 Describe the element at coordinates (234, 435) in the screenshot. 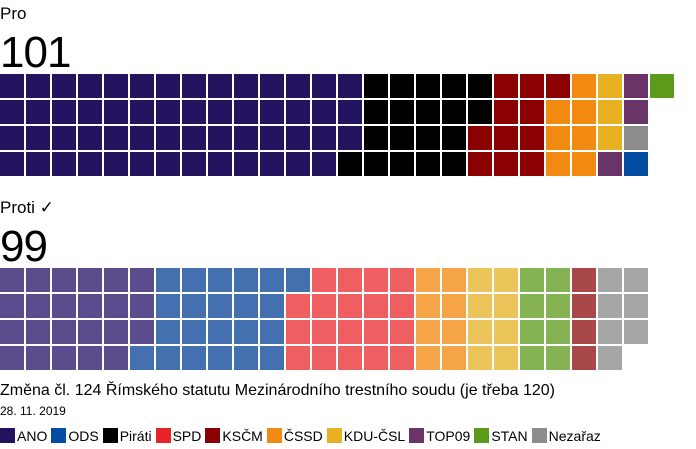

I see `legend-item: KSČM` at that location.